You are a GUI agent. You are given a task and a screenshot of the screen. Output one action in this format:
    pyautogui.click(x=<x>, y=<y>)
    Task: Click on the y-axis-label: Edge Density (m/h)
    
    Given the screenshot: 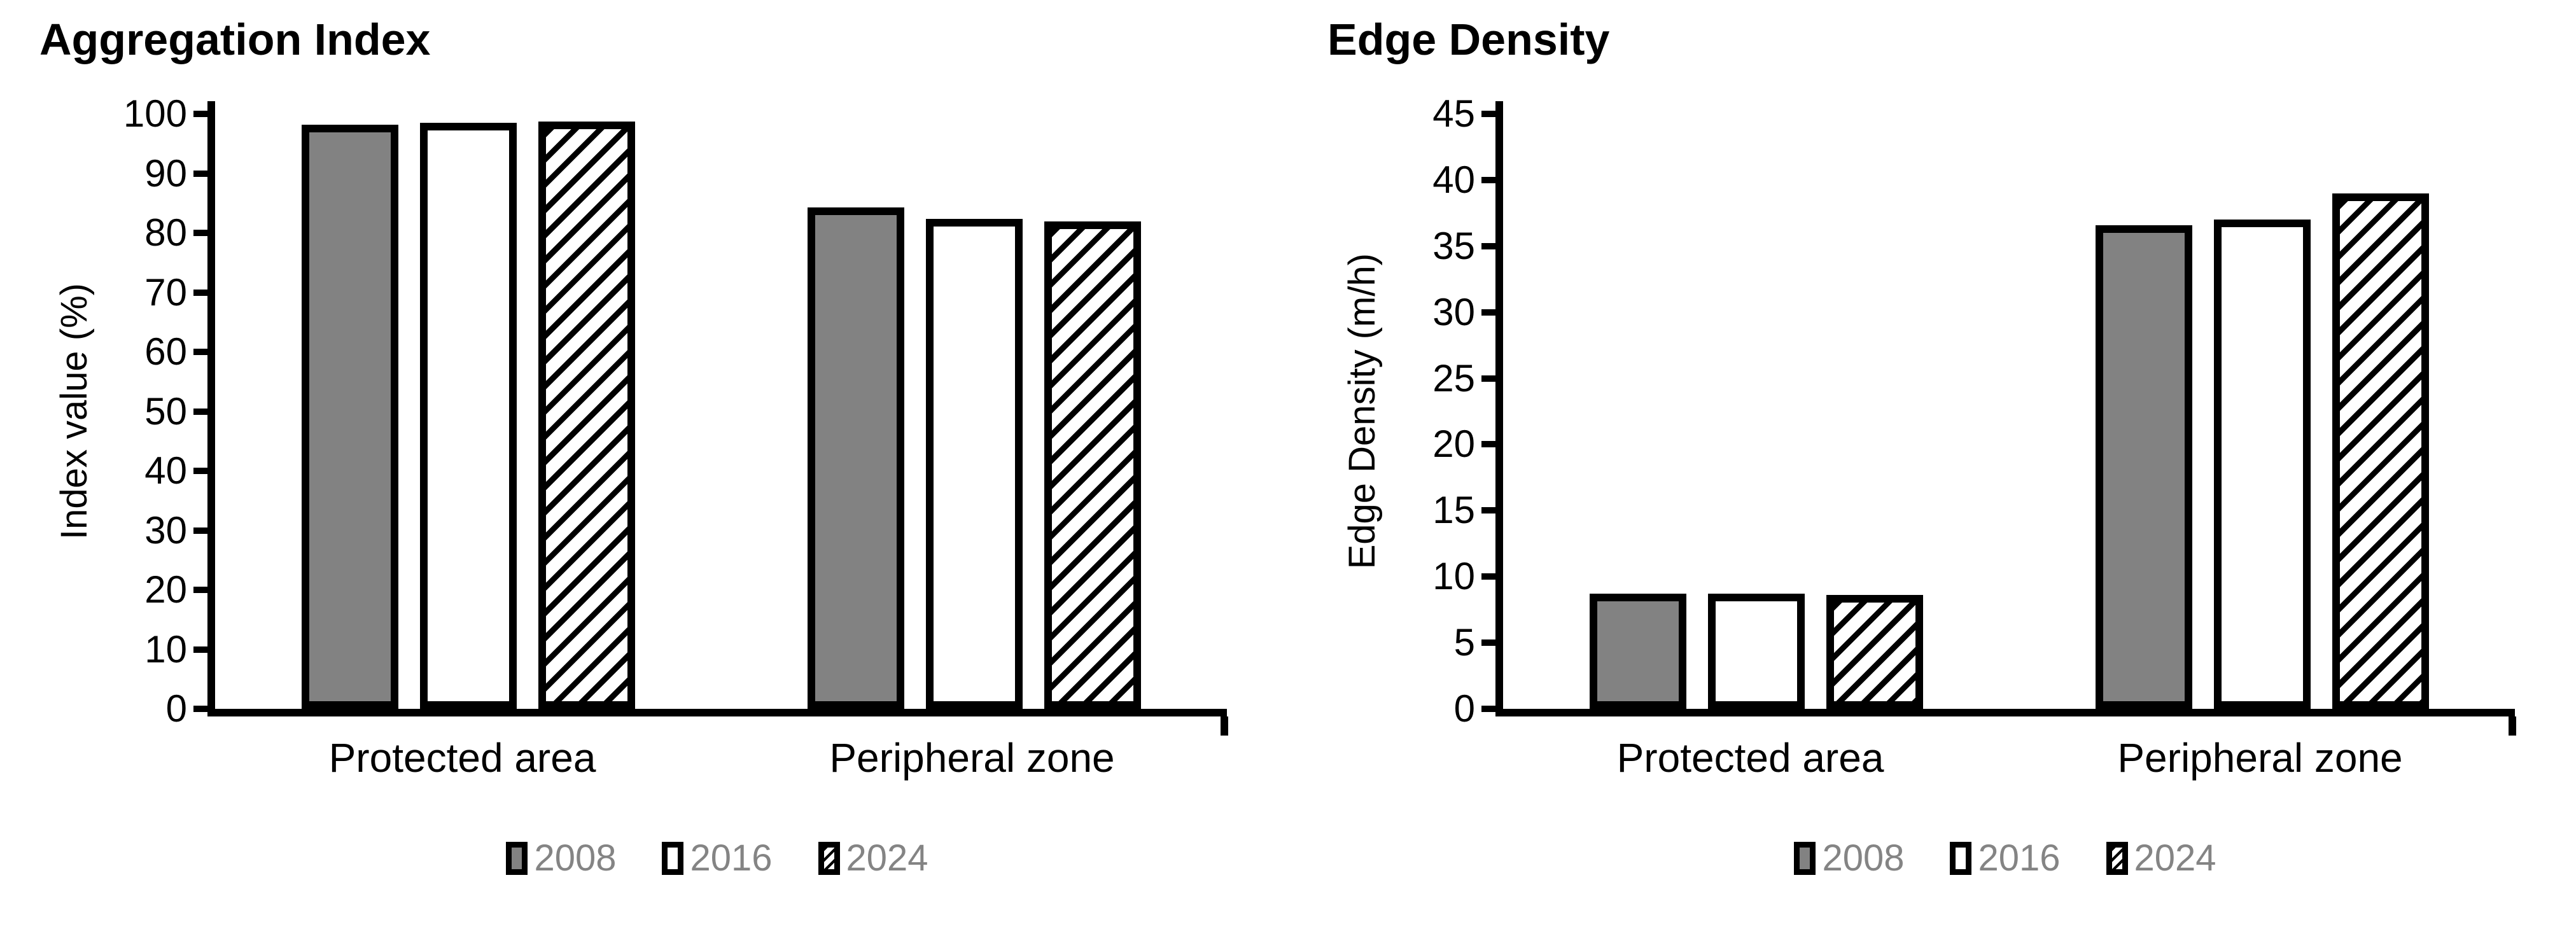 What is the action you would take?
    pyautogui.click(x=1362, y=411)
    